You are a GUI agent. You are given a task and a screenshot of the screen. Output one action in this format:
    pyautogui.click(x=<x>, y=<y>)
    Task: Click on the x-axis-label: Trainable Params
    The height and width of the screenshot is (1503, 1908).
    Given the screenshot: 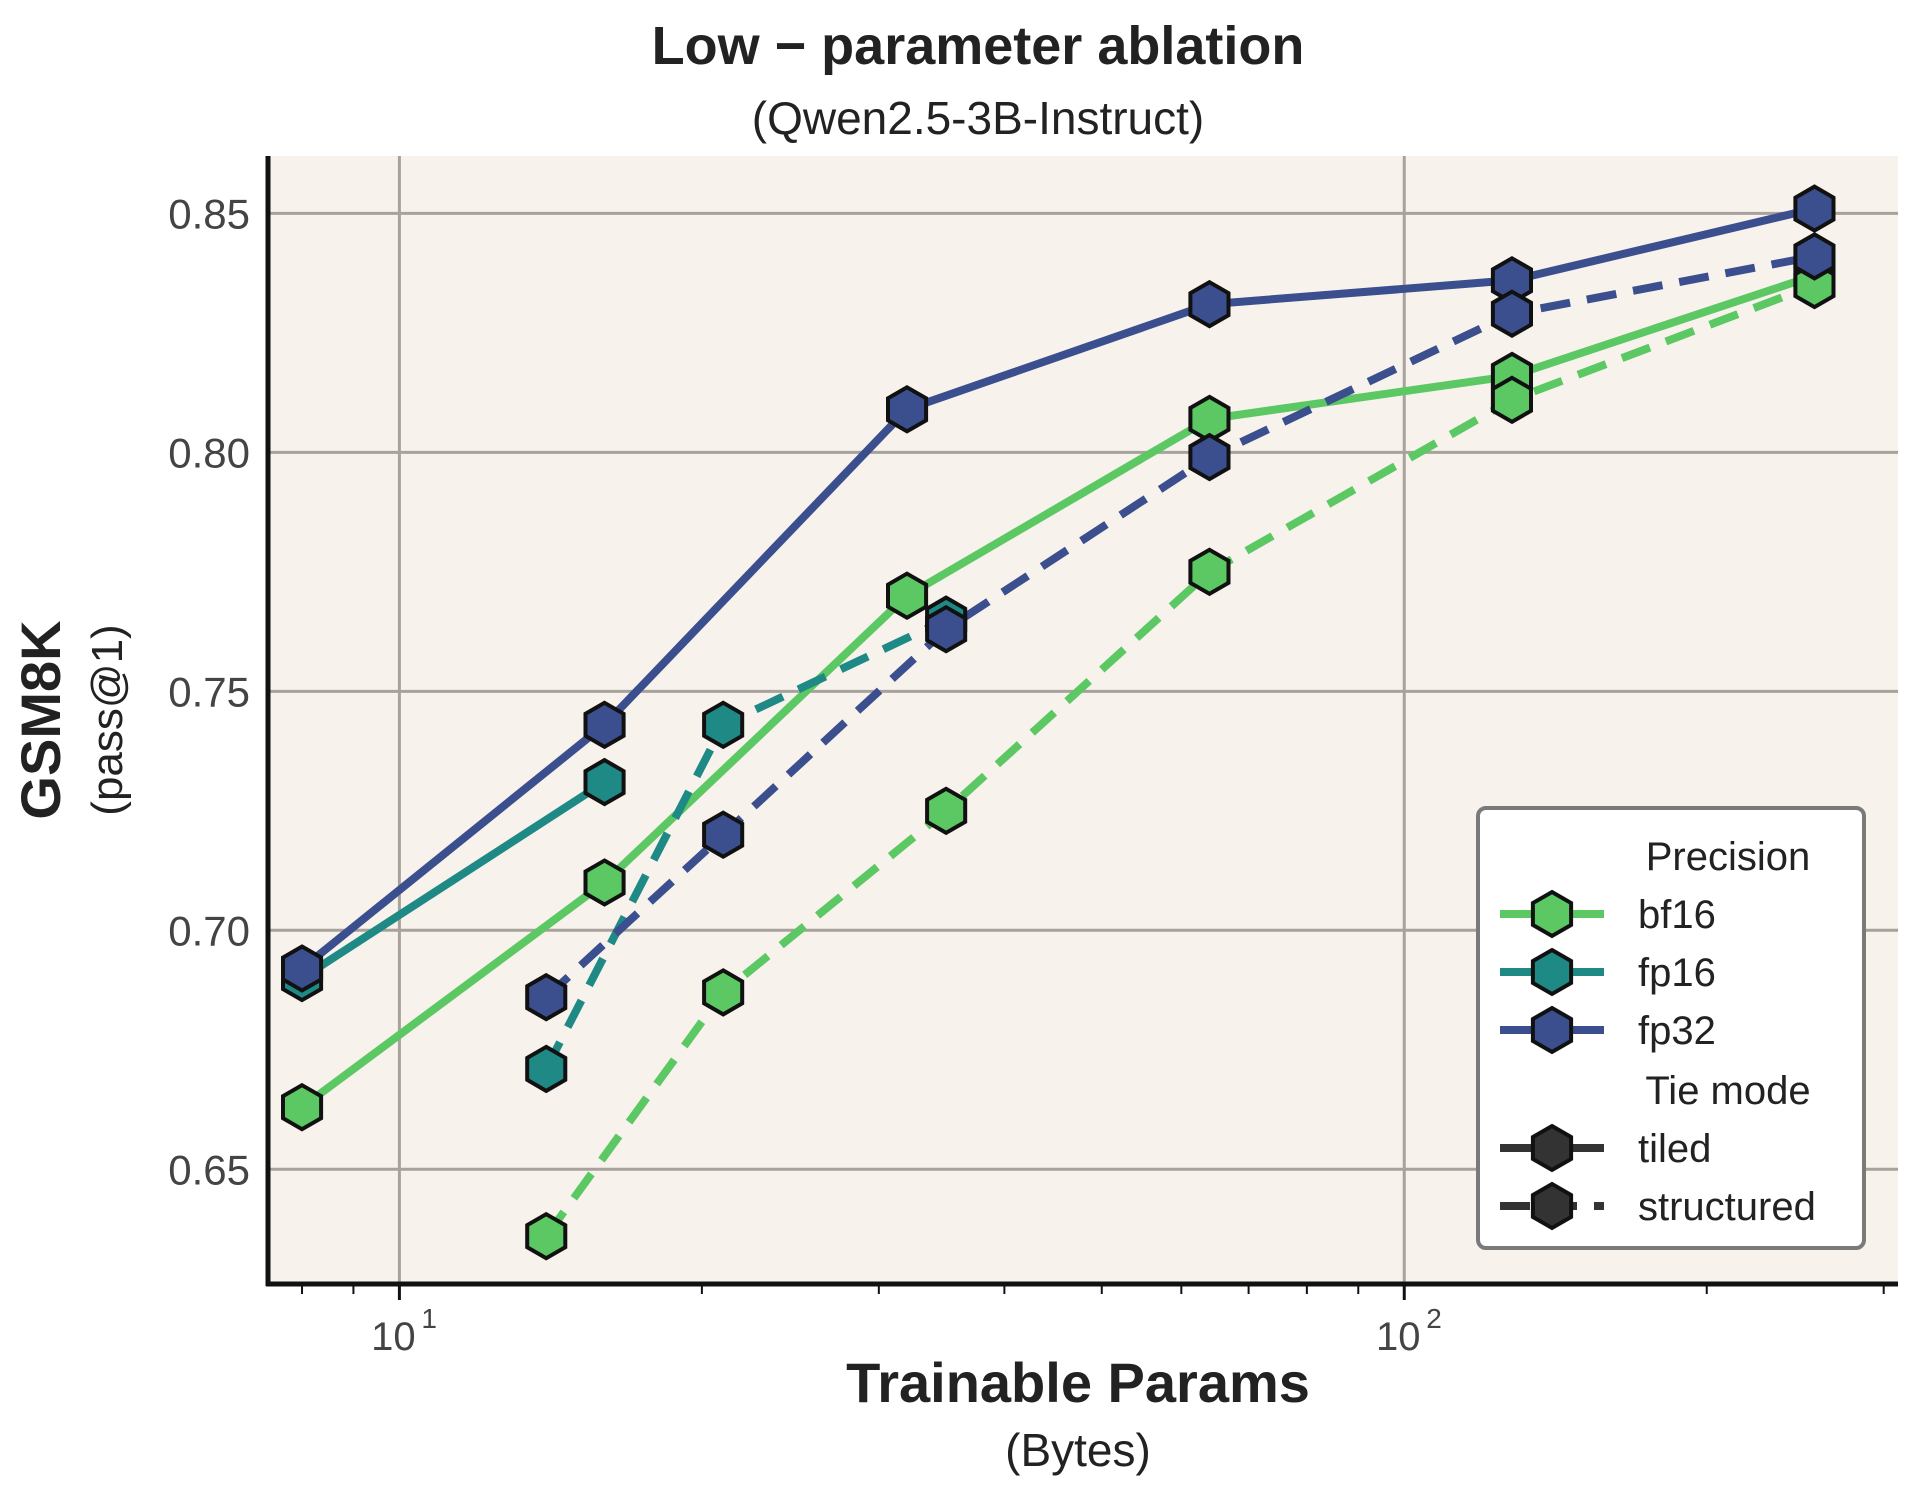 What is the action you would take?
    pyautogui.click(x=1078, y=1382)
    